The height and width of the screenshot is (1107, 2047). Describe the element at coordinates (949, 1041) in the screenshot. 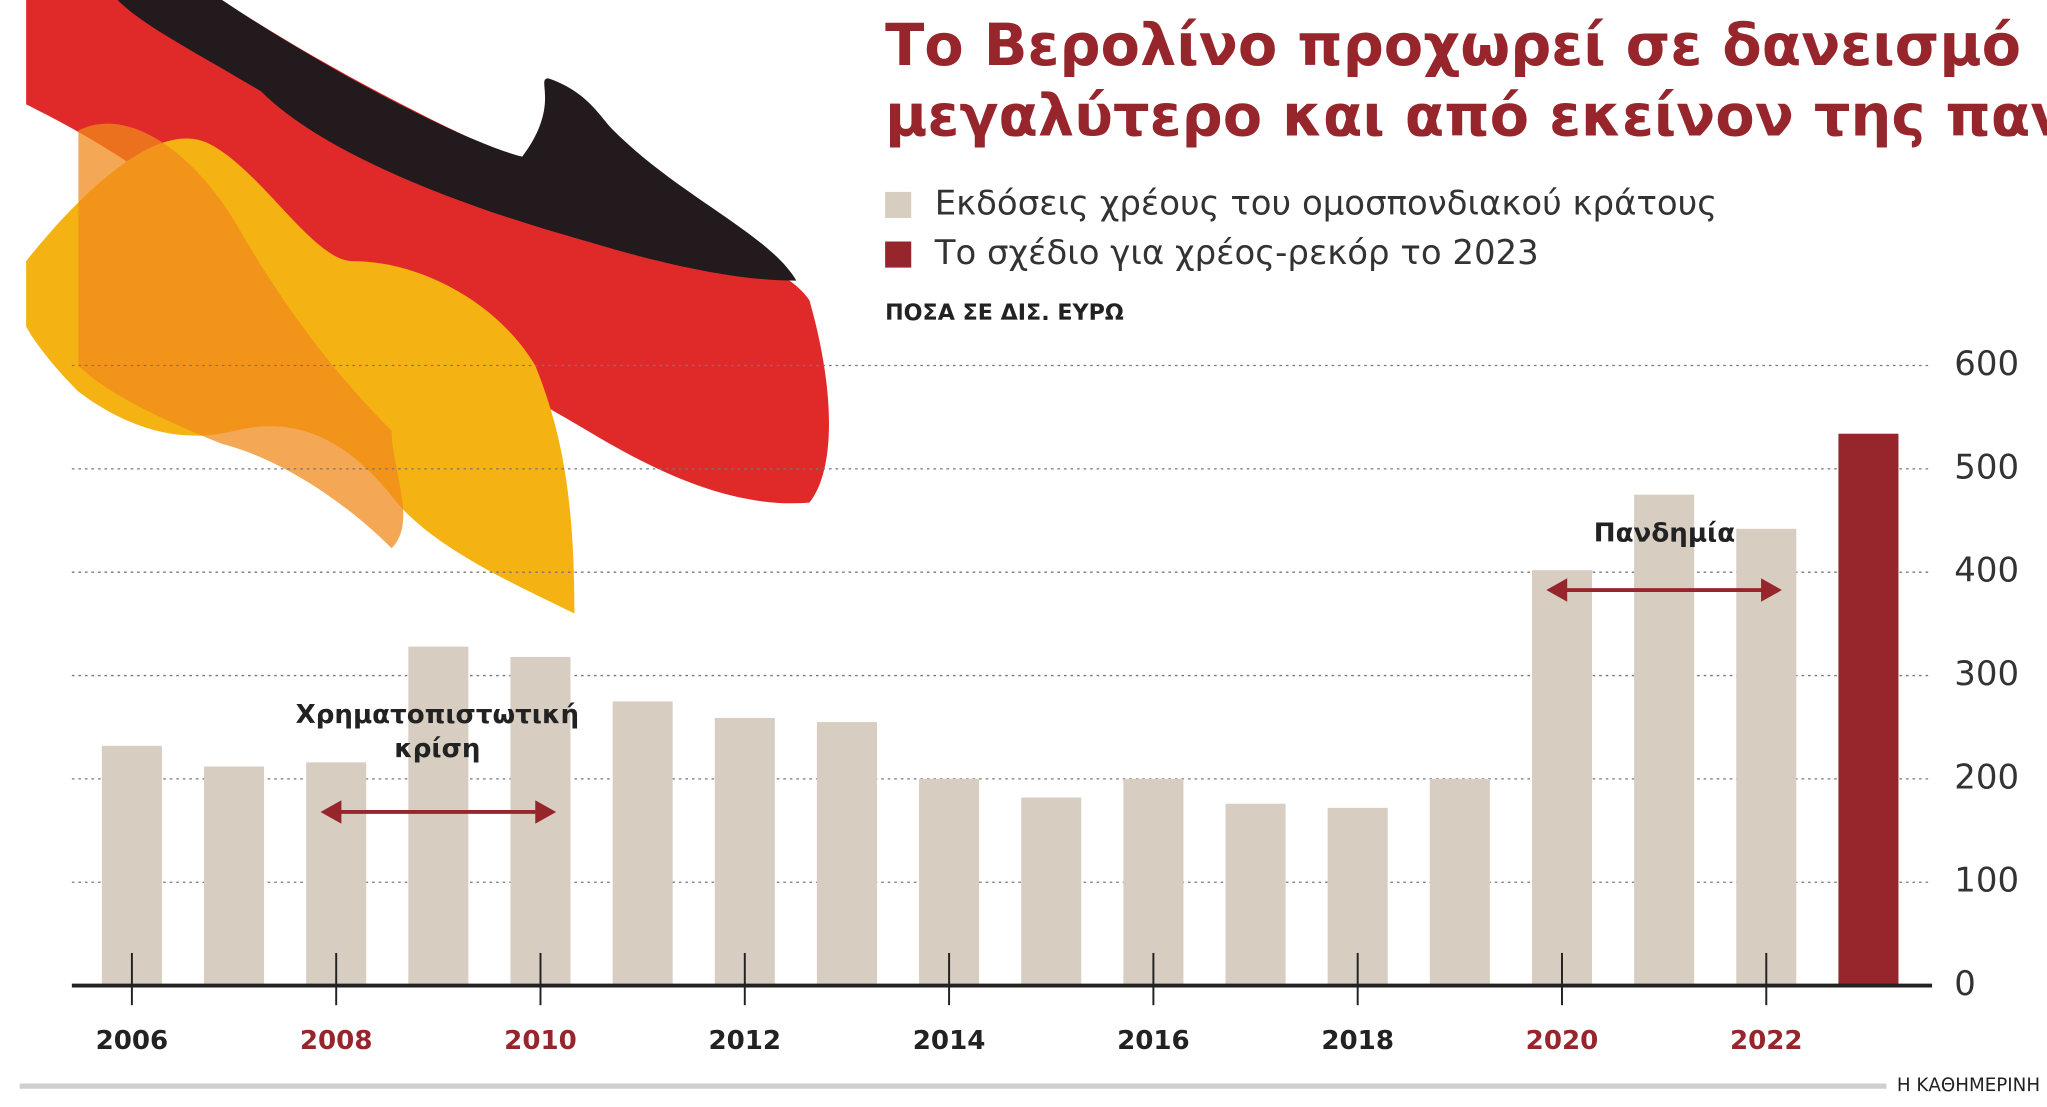

I see `x-tick-label: 2014` at that location.